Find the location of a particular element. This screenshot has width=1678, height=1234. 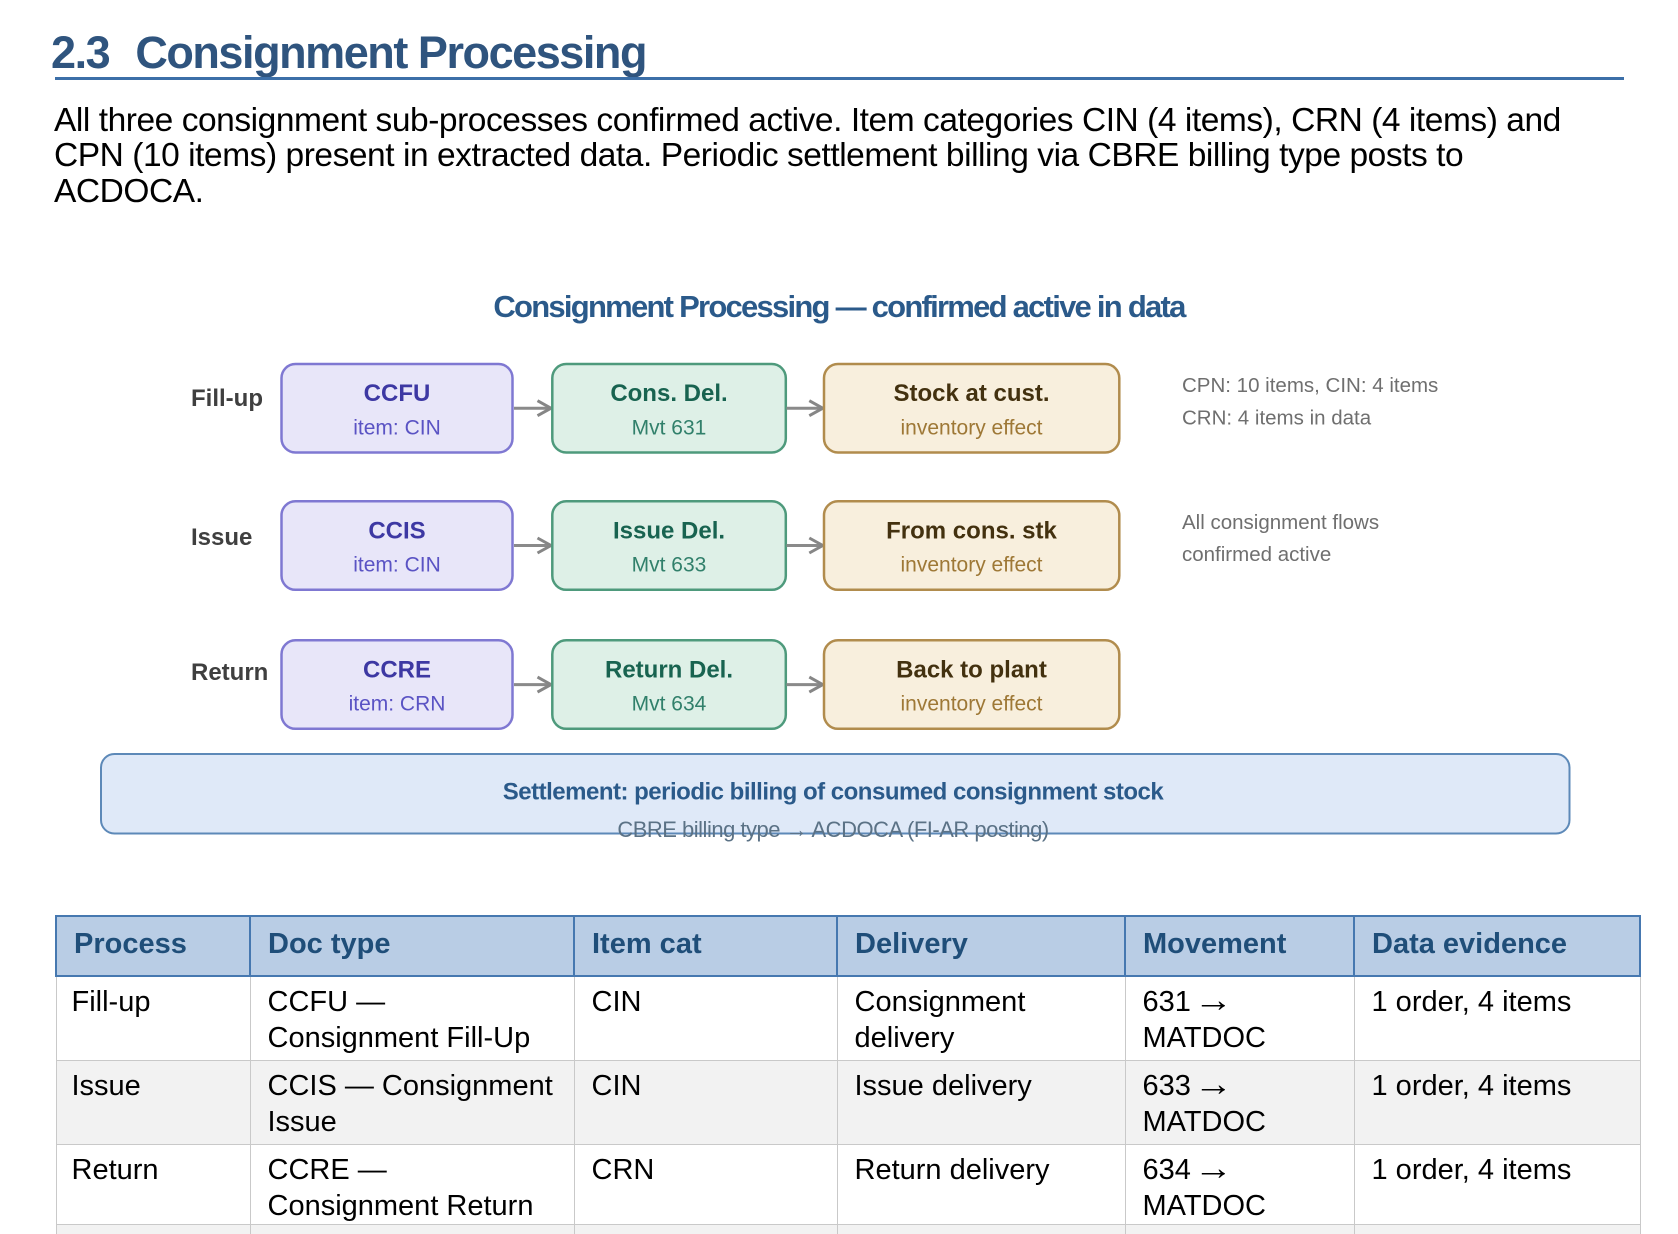

svg-text: CRN: 4 items in data is located at coordinates (1277, 417).